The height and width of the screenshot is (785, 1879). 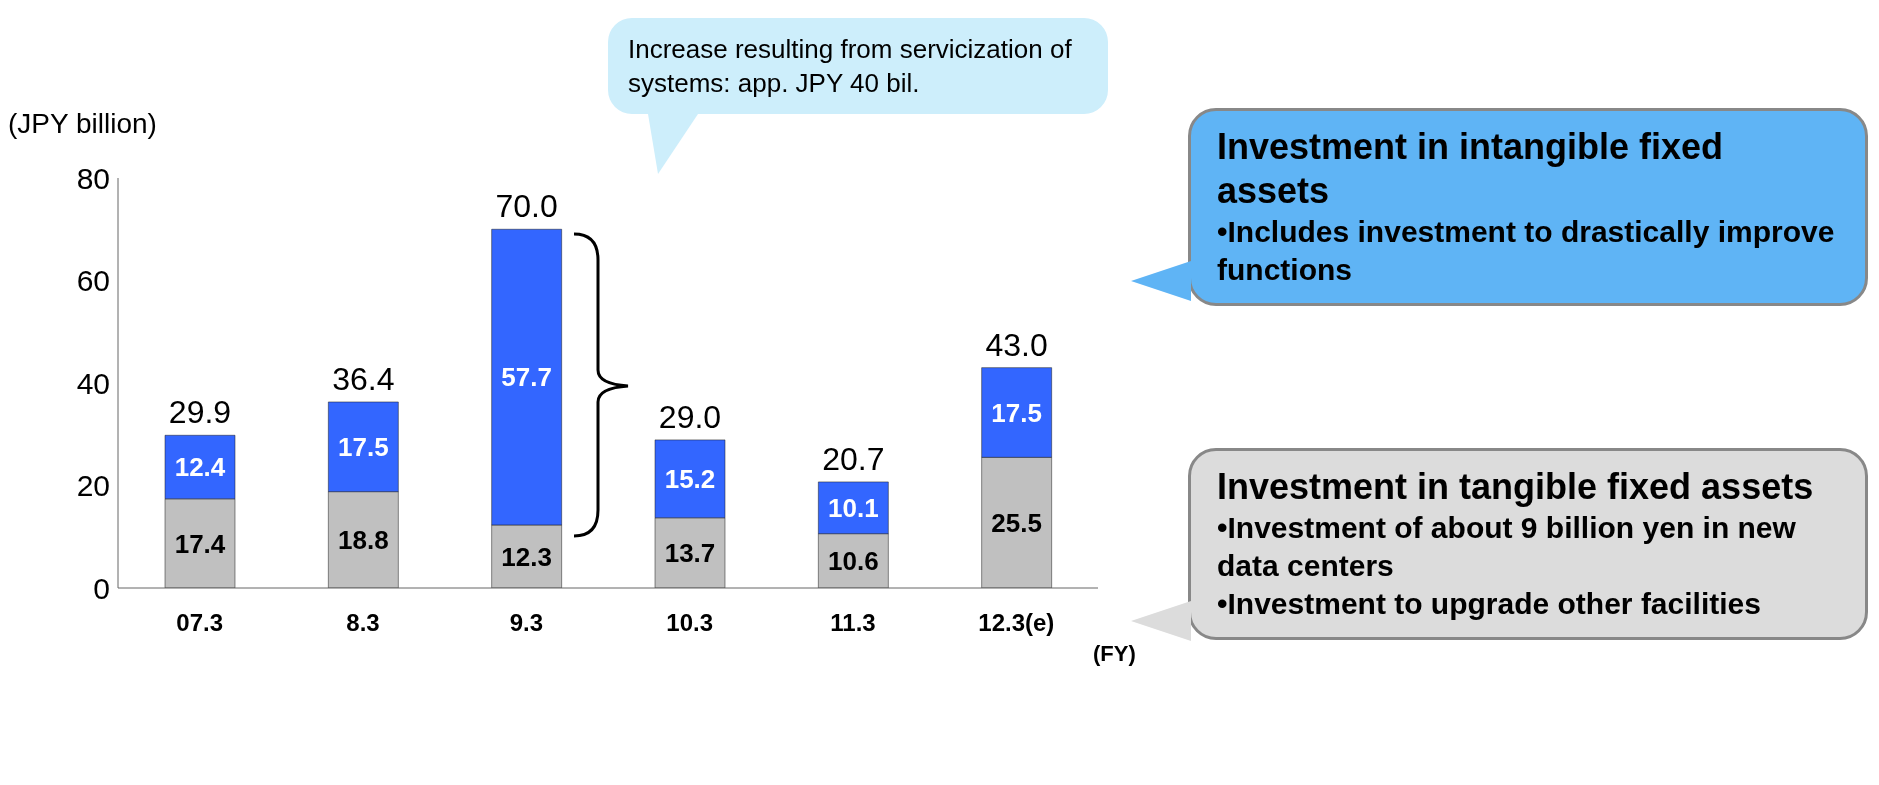 I want to click on total-label: 20.7, so click(x=853, y=458).